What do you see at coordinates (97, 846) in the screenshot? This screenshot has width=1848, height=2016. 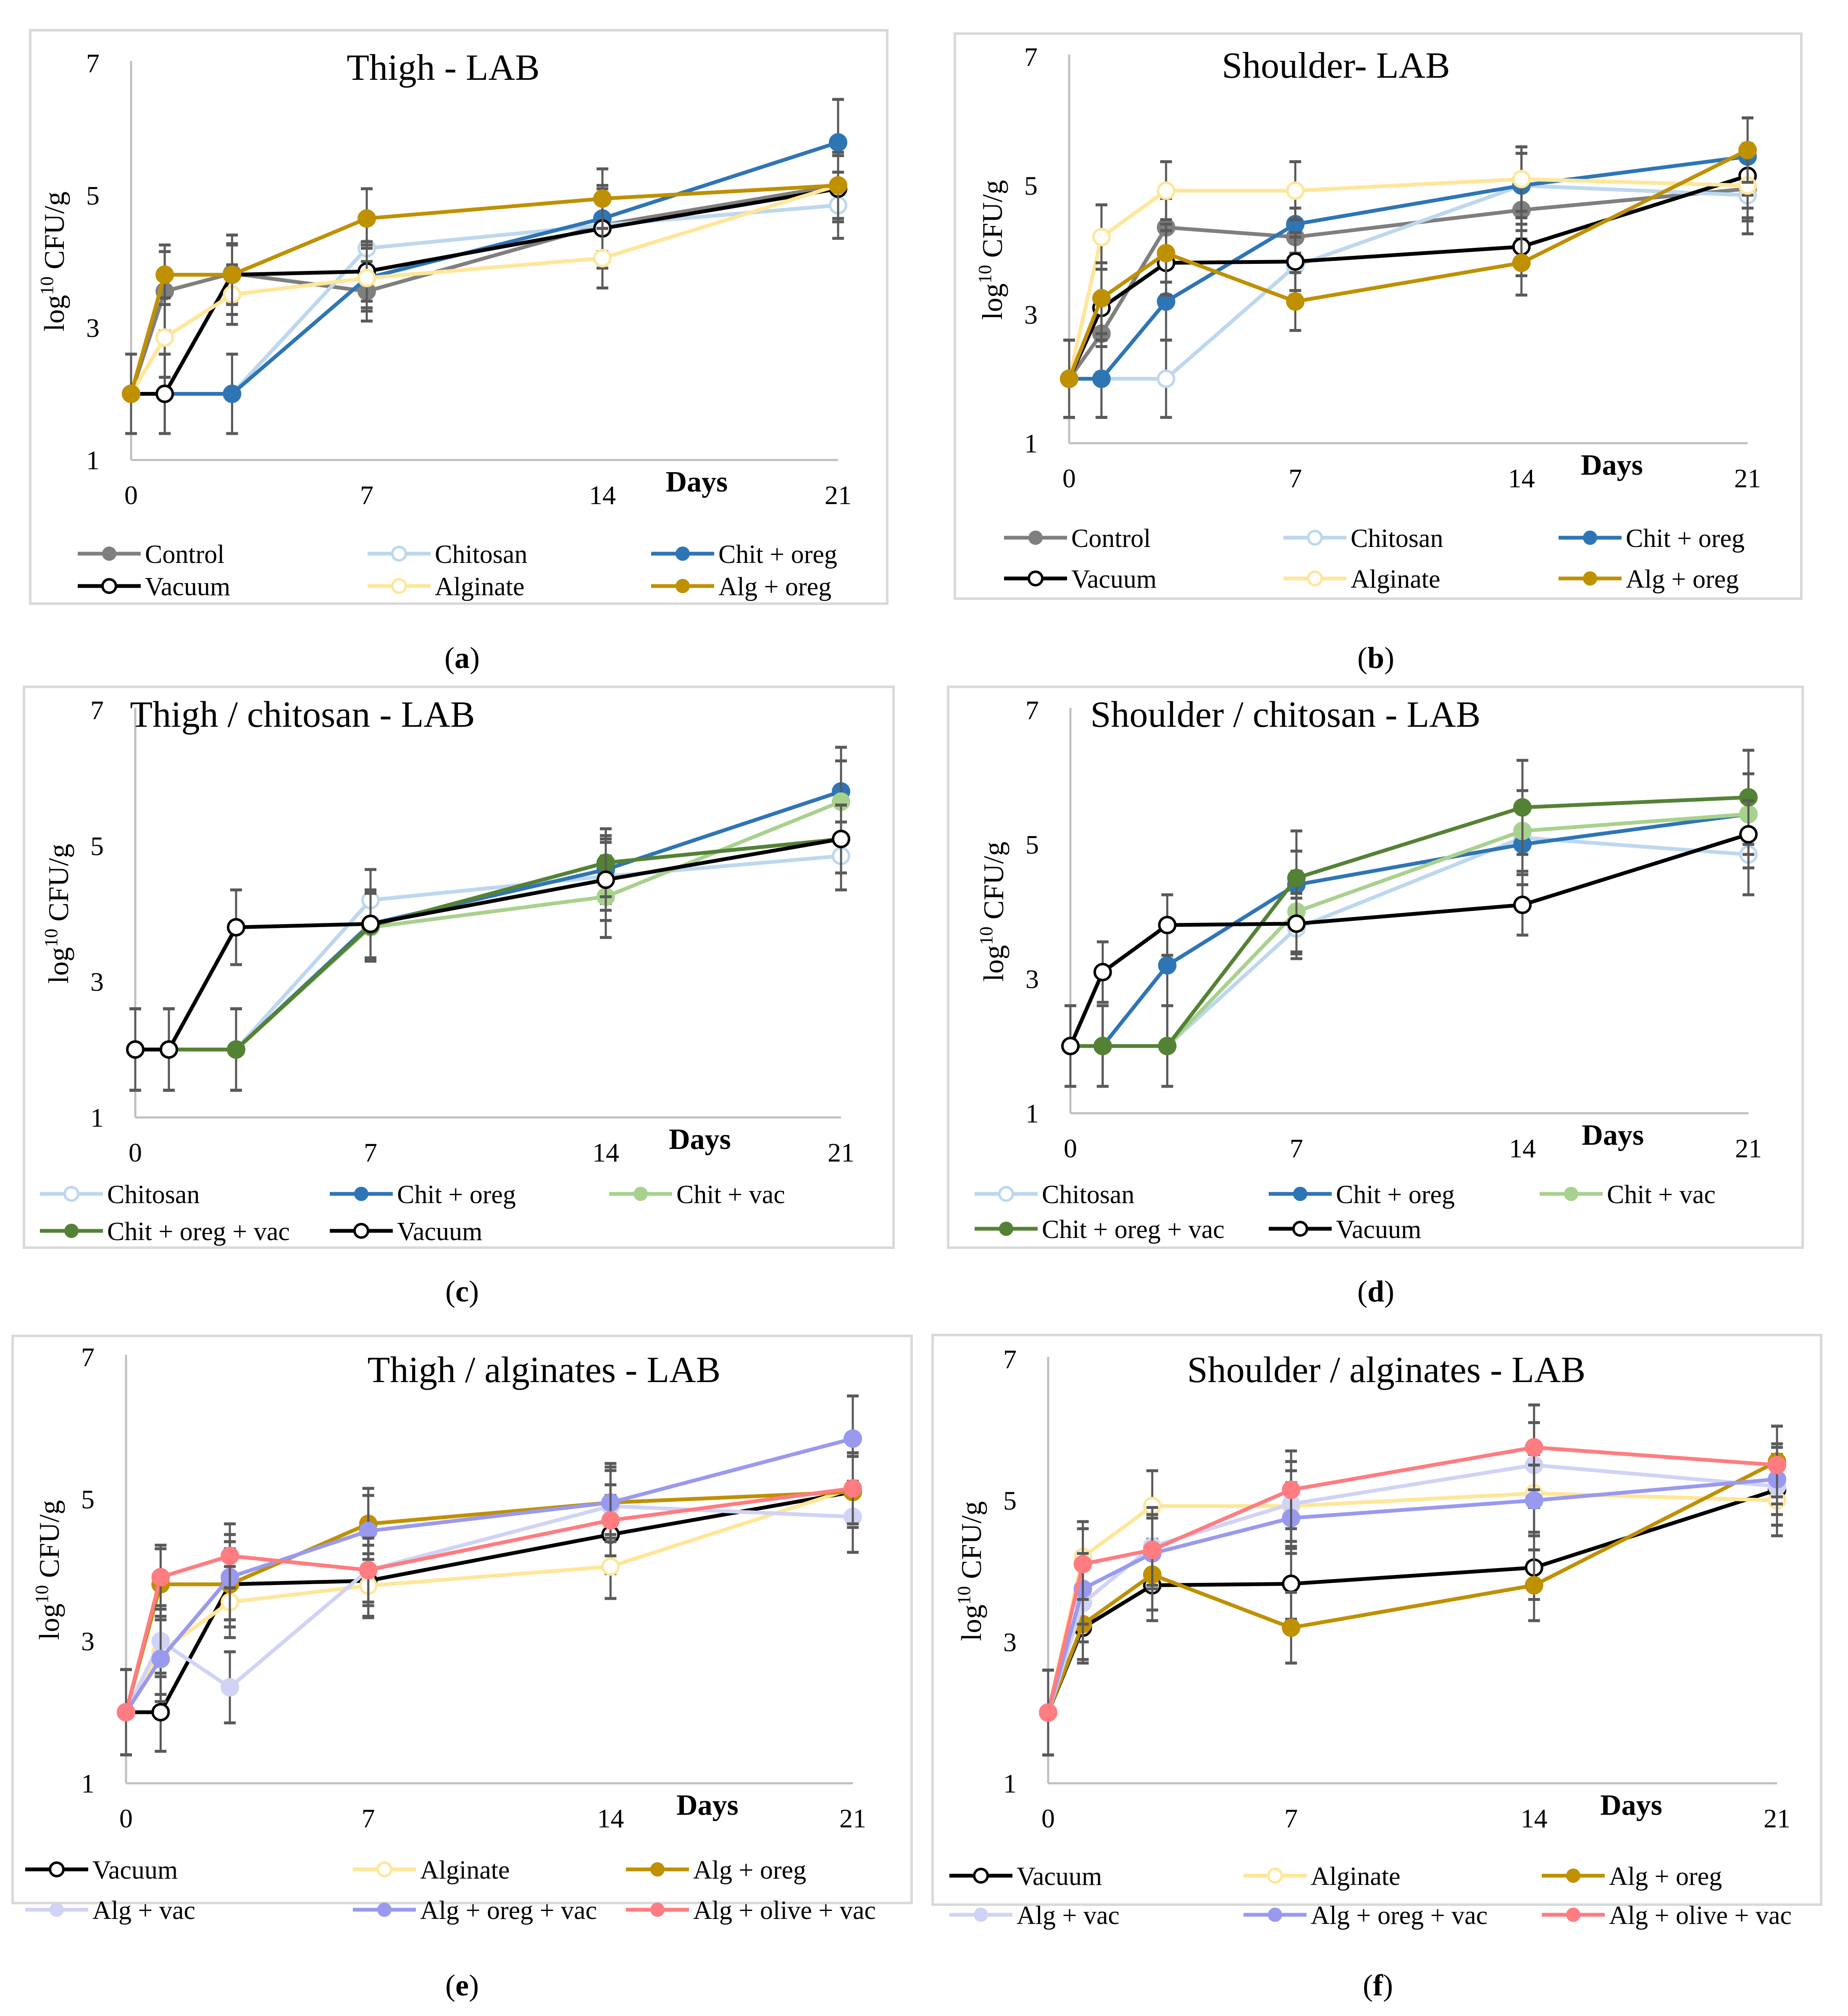 I see `y-tick-label: 5` at bounding box center [97, 846].